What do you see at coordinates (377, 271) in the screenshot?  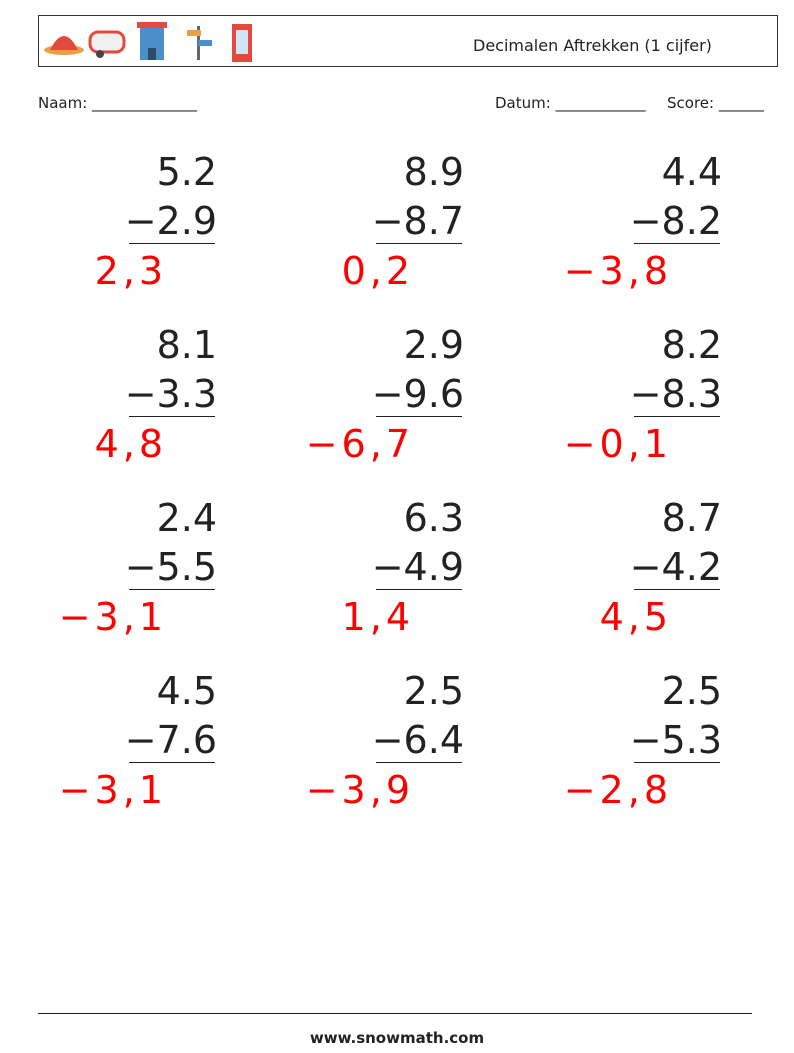 I see `answer: 0,2` at bounding box center [377, 271].